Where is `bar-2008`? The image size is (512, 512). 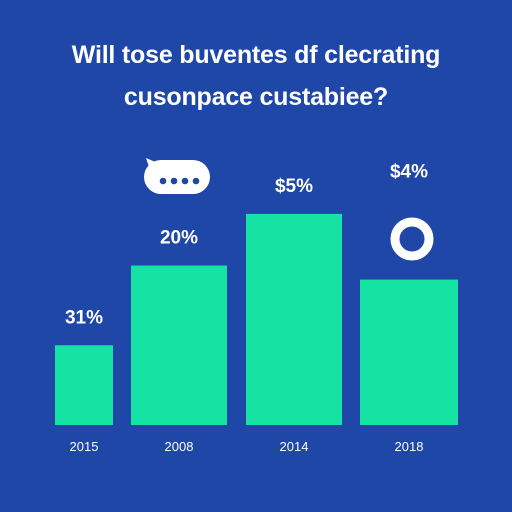
bar-2008 is located at coordinates (179, 345).